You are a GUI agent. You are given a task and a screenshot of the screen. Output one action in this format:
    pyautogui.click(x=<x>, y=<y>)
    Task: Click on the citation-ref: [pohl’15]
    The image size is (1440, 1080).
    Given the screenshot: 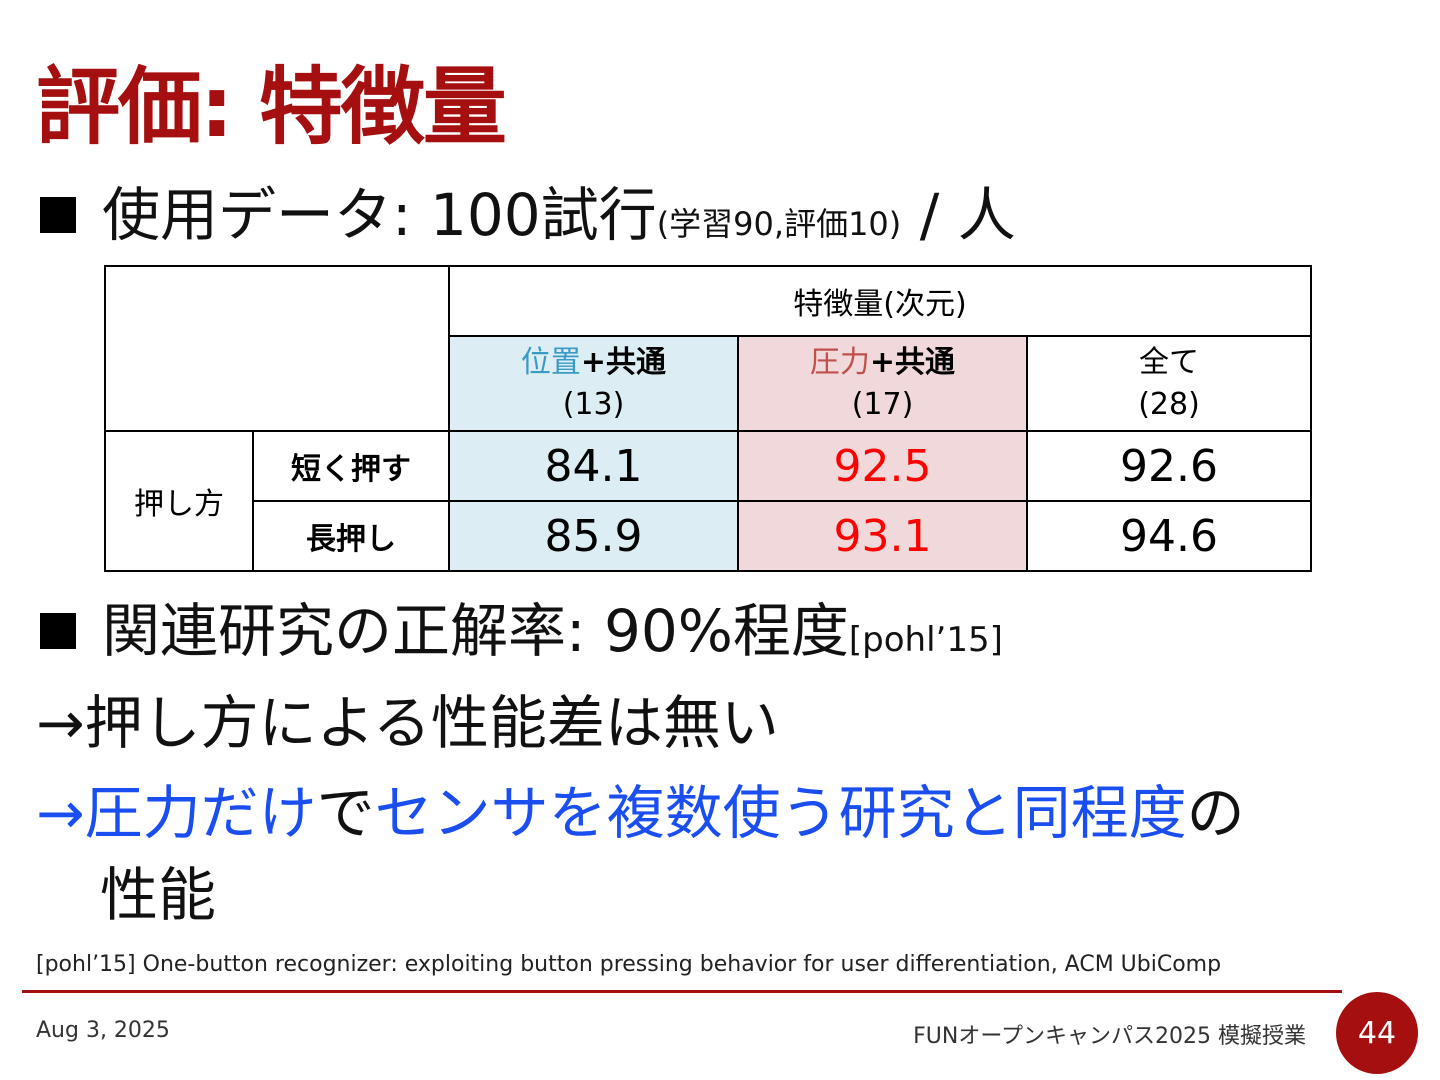 What is the action you would take?
    pyautogui.click(x=925, y=640)
    